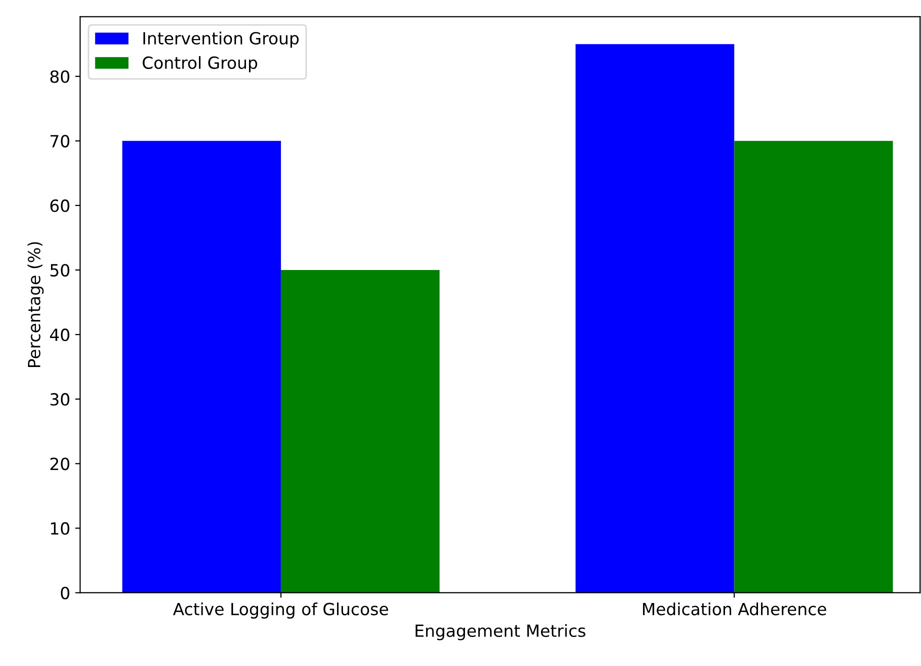 The image size is (921, 666). What do you see at coordinates (60, 399) in the screenshot?
I see `y-tick-label: 30` at bounding box center [60, 399].